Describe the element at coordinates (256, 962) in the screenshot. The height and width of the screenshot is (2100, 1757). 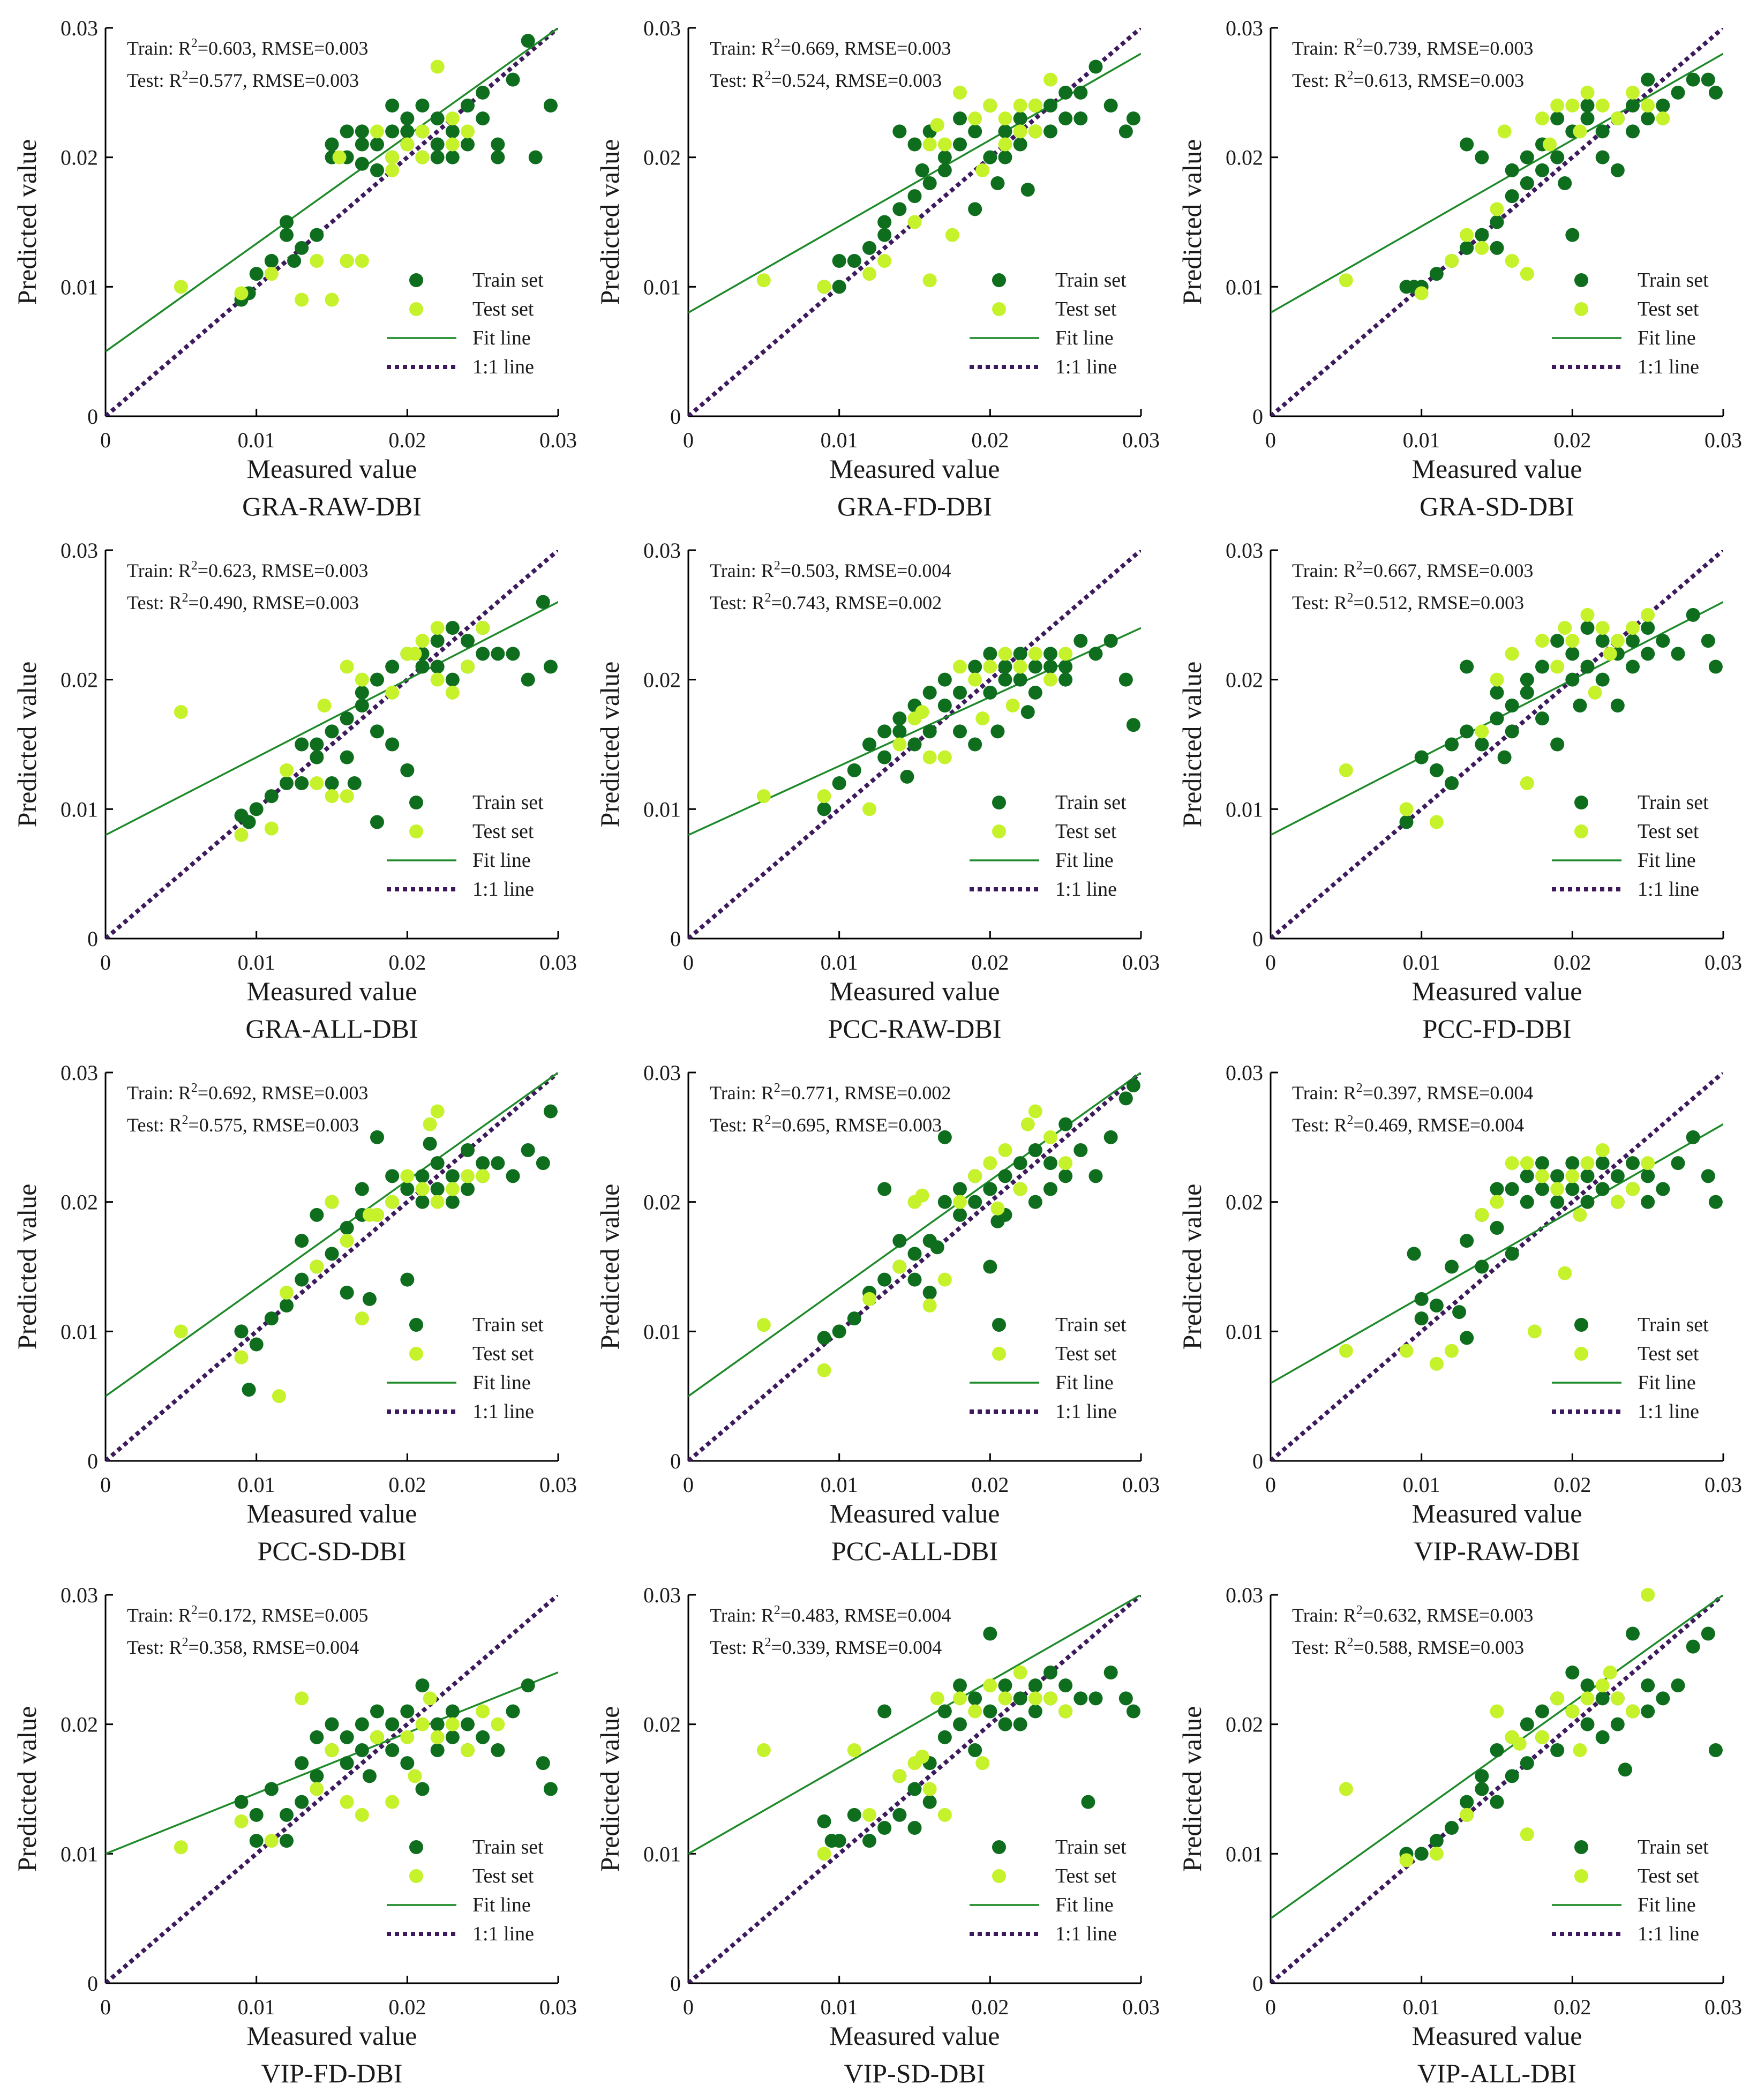
I see `x-tick-label: 0.01` at that location.